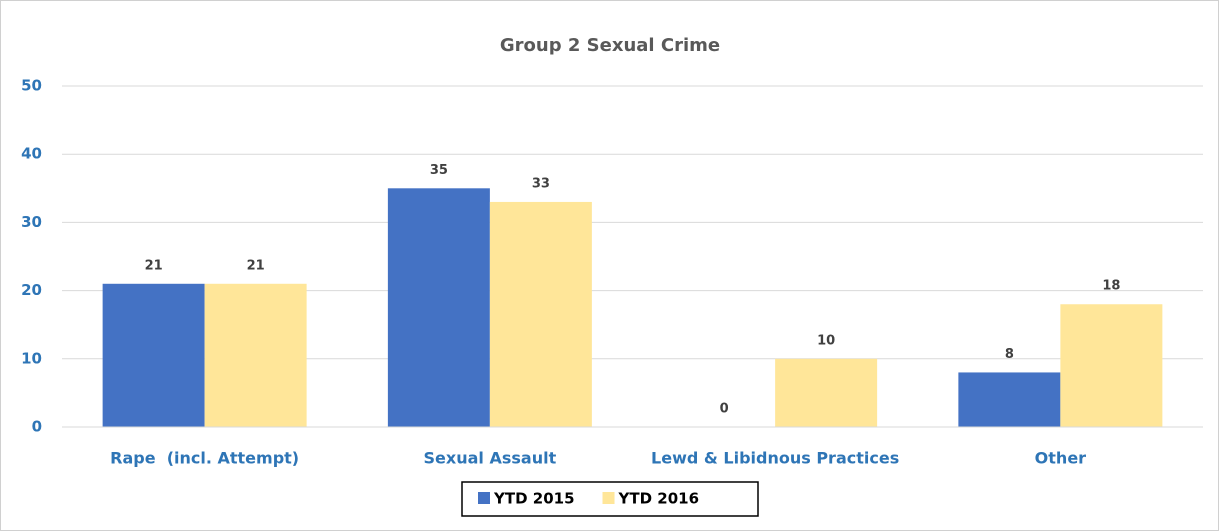 This screenshot has height=531, width=1219. I want to click on y-tick-label: 0, so click(37, 427).